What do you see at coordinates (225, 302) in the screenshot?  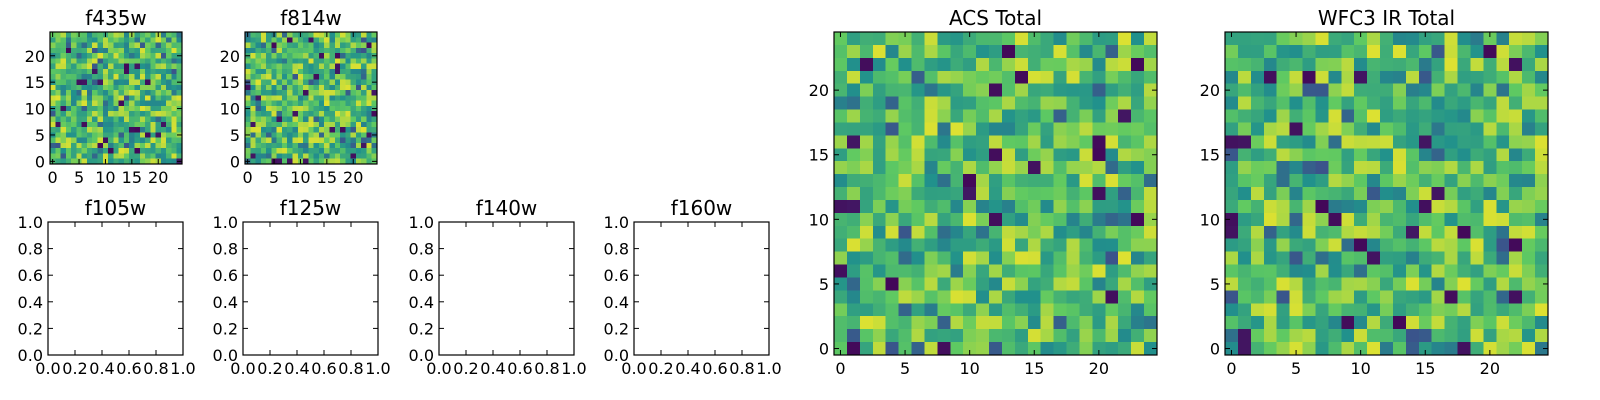 I see `y-tick-label: 0.4` at bounding box center [225, 302].